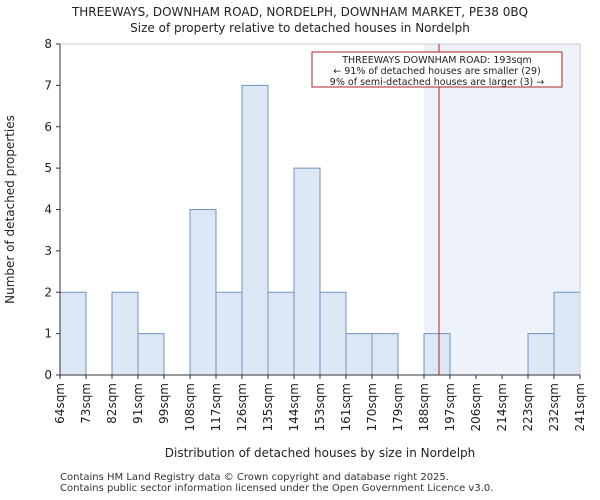 This screenshot has height=500, width=600. I want to click on x-tick-label: 161sqm, so click(346, 407).